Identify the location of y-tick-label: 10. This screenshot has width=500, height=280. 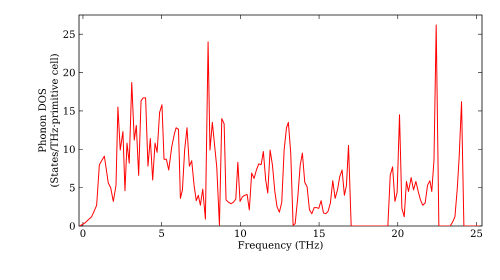
(69, 149).